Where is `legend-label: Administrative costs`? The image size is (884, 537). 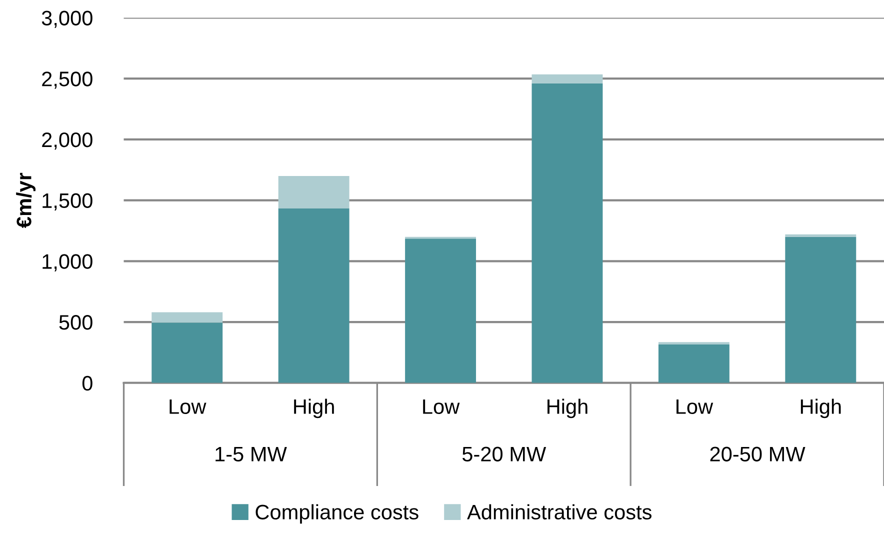 legend-label: Administrative costs is located at coordinates (559, 512).